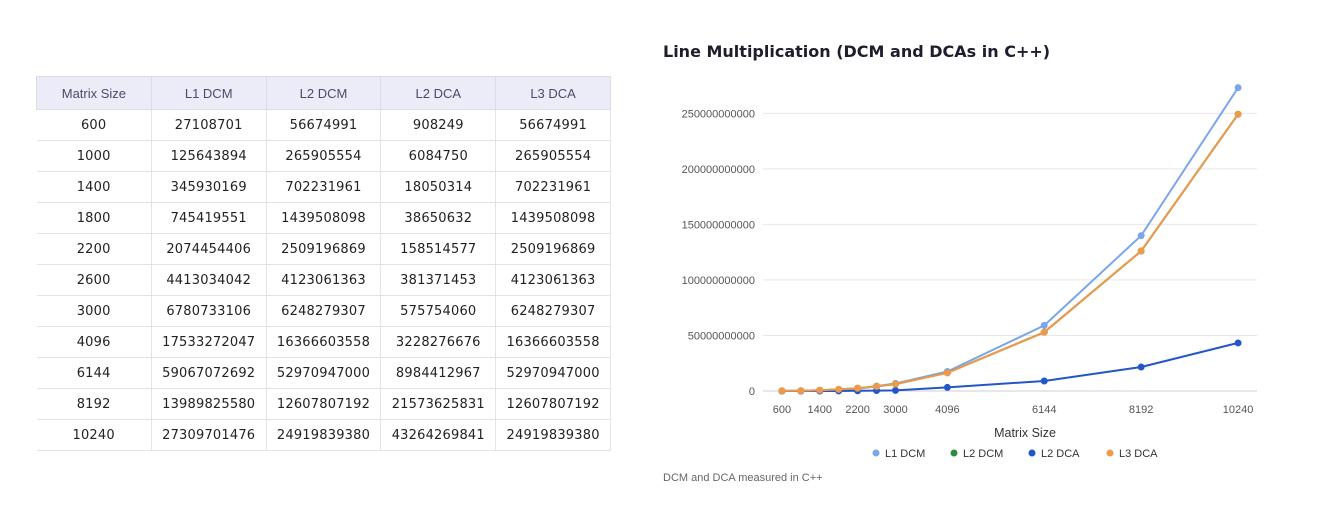  I want to click on table-cell: 3000, so click(94, 311).